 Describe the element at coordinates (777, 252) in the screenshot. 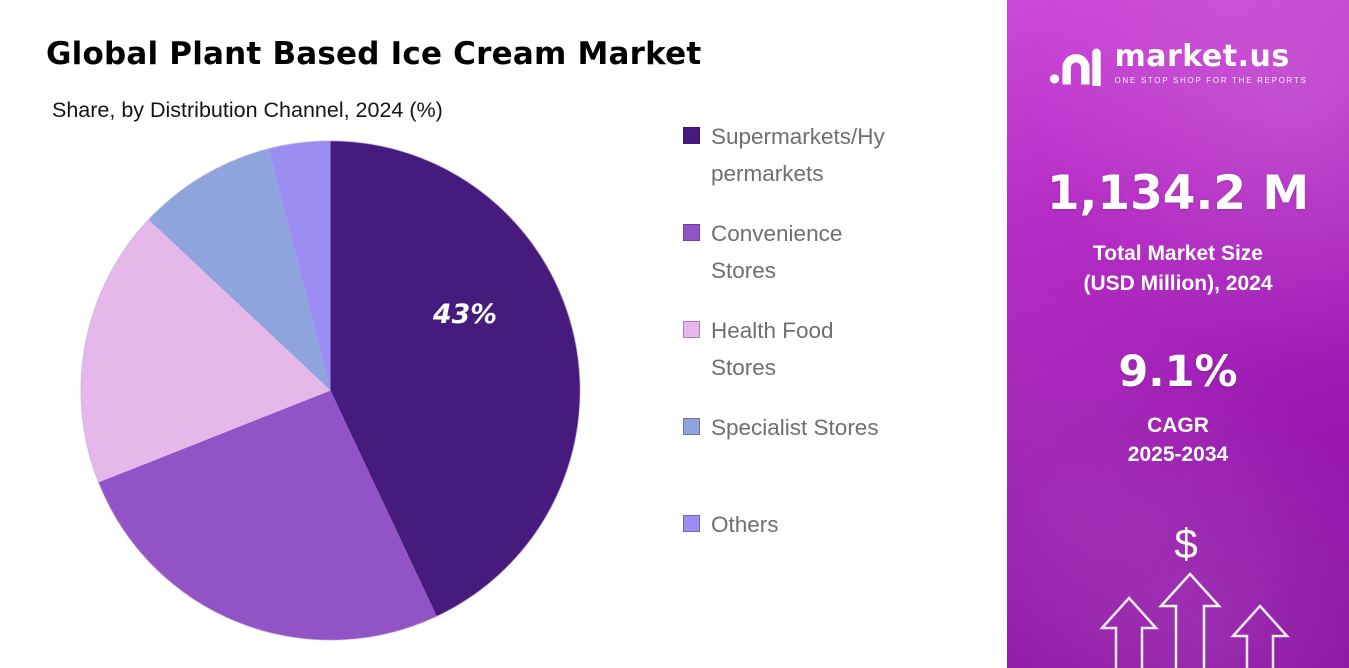

I see `legend-label: Convenience Stores` at that location.